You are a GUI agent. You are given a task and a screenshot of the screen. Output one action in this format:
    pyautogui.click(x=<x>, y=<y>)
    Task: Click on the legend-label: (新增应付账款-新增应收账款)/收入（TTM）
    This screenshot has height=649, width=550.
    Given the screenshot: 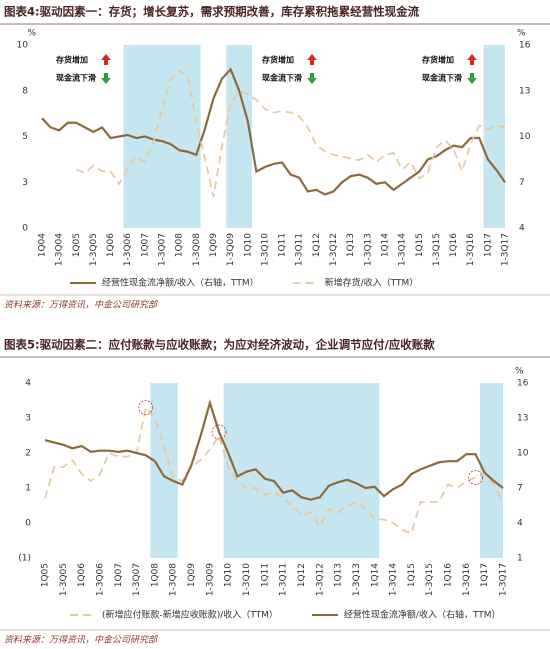 What is the action you would take?
    pyautogui.click(x=190, y=615)
    